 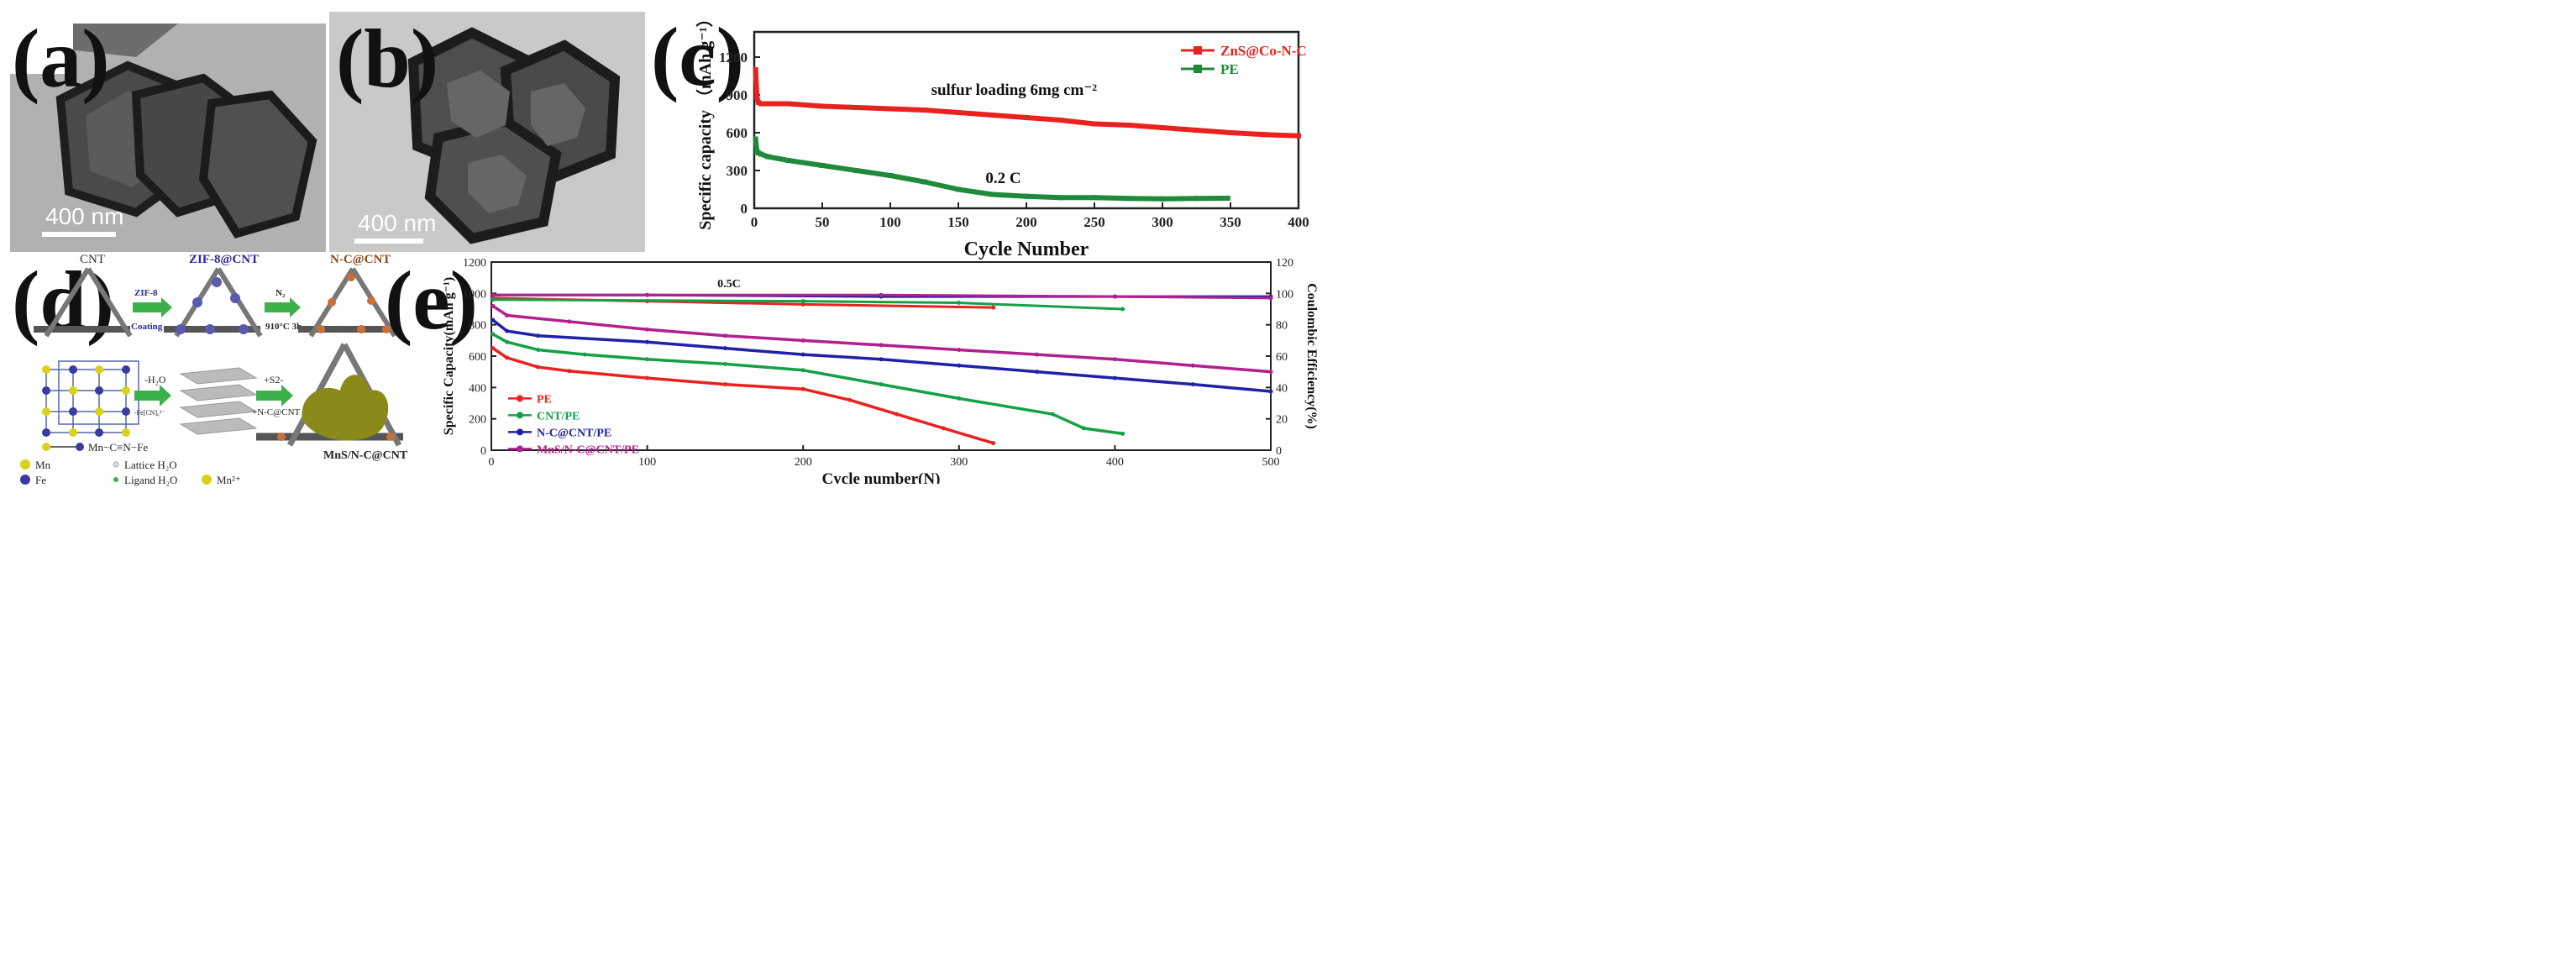 I want to click on y2-tick-label-e: 0, so click(x=1279, y=452).